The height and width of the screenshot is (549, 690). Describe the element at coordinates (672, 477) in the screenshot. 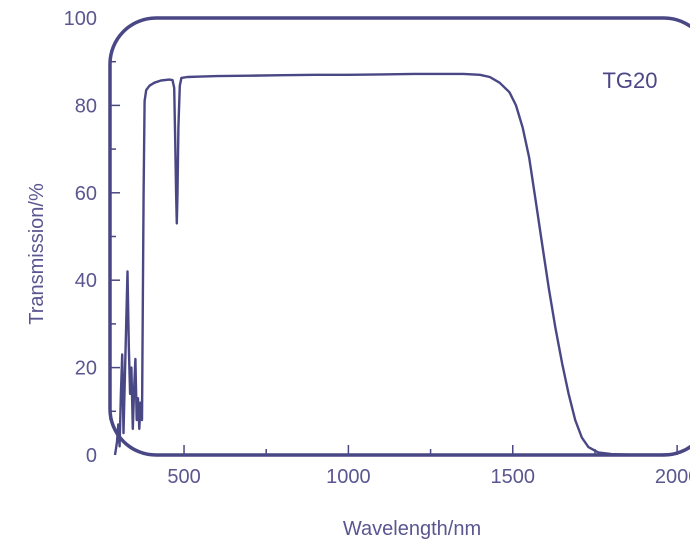

I see `x-tick-label: 2000` at that location.